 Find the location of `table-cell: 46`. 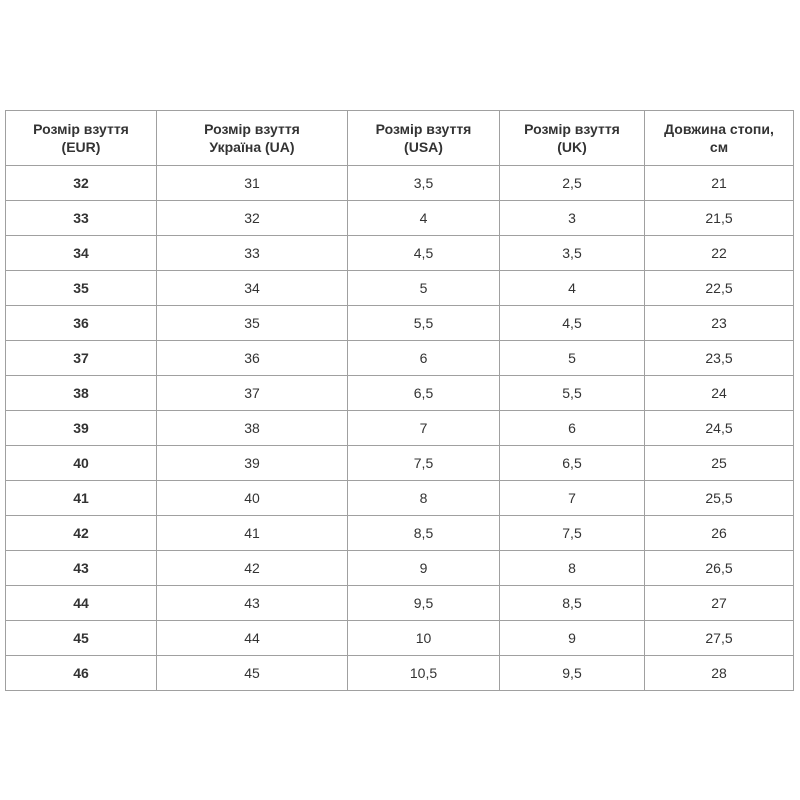

table-cell: 46 is located at coordinates (81, 673).